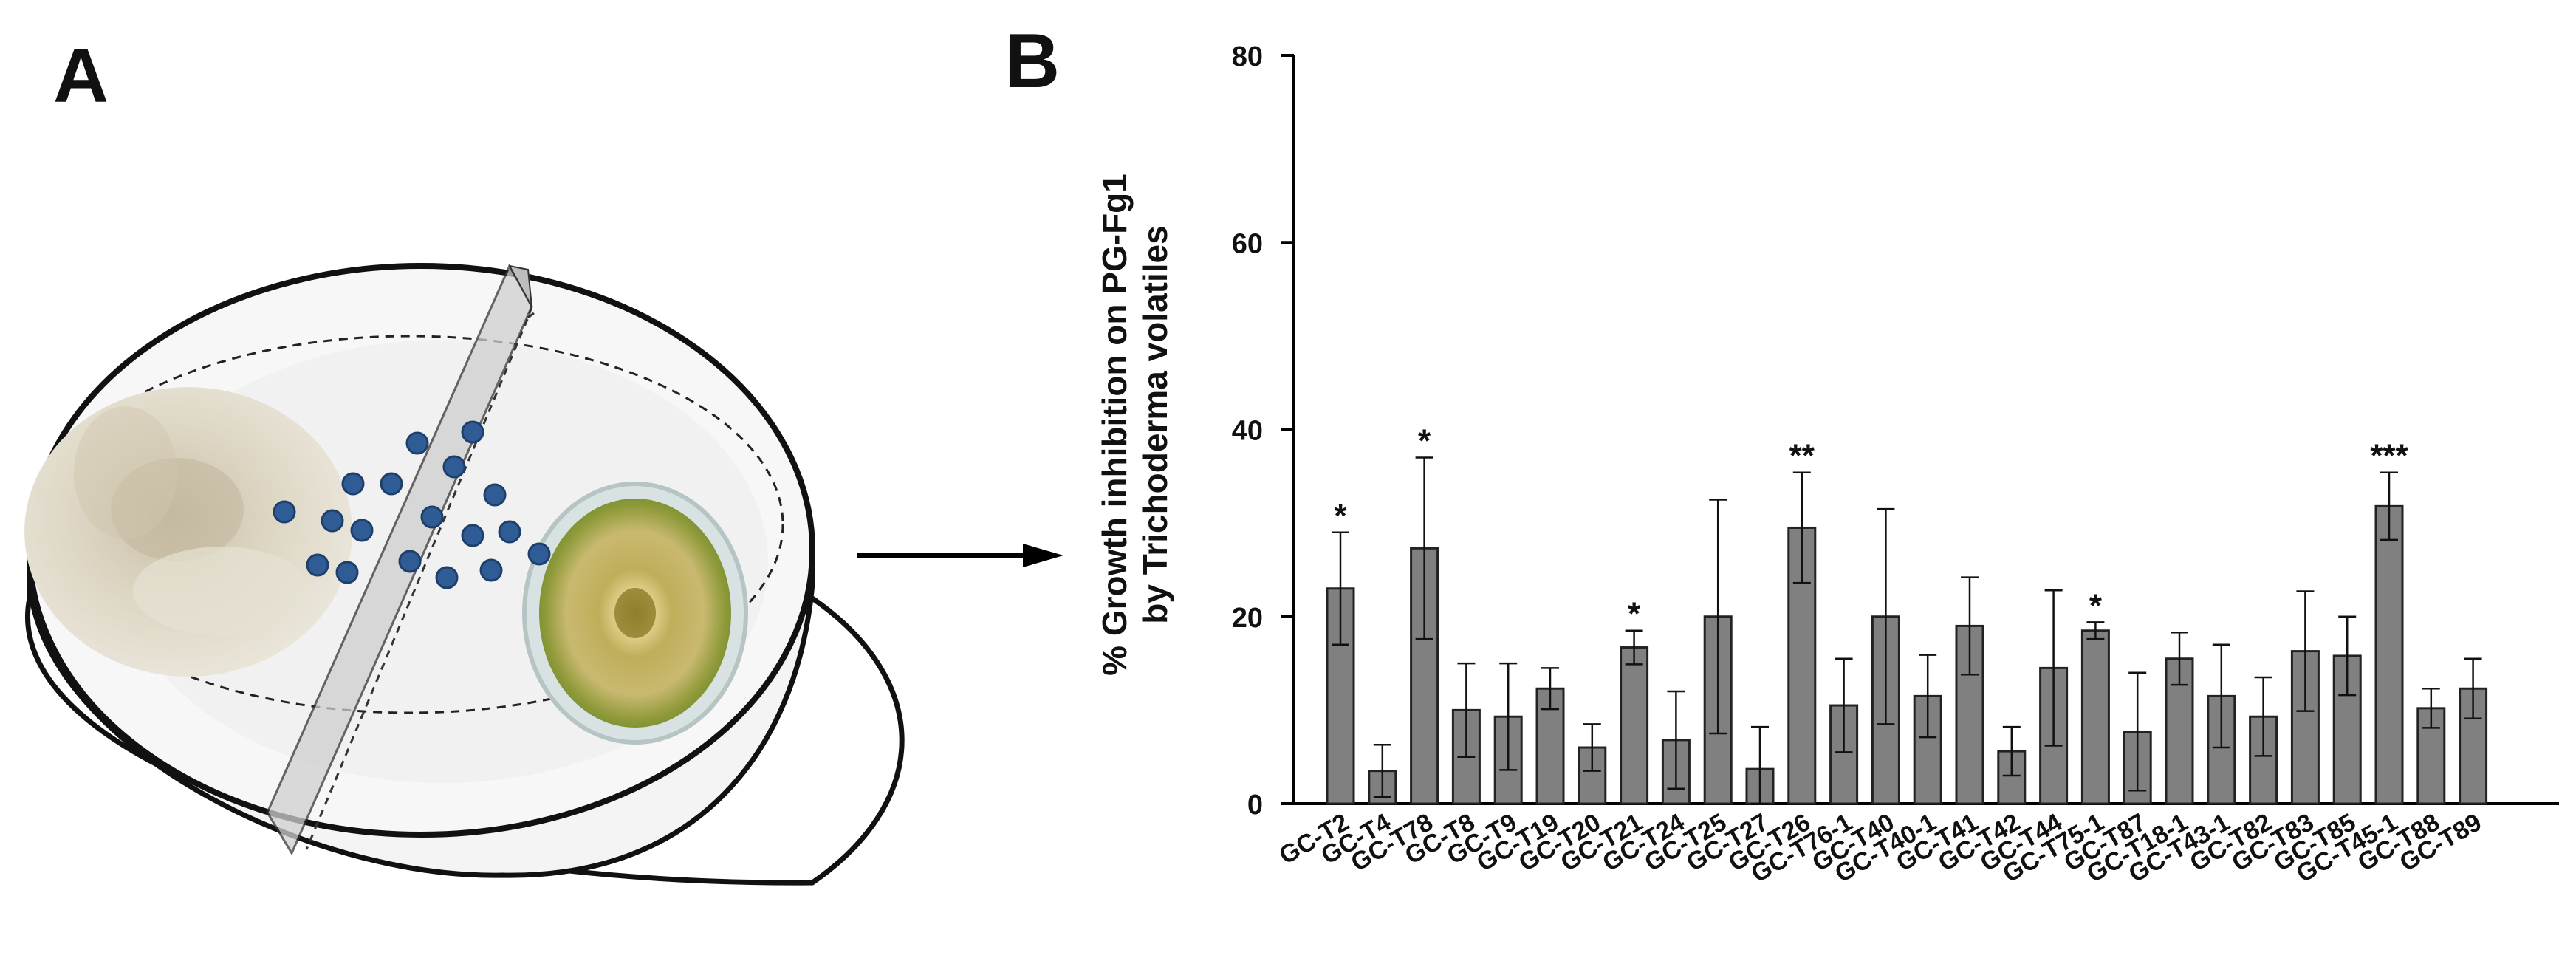  I want to click on volatile-dots, so click(412, 504).